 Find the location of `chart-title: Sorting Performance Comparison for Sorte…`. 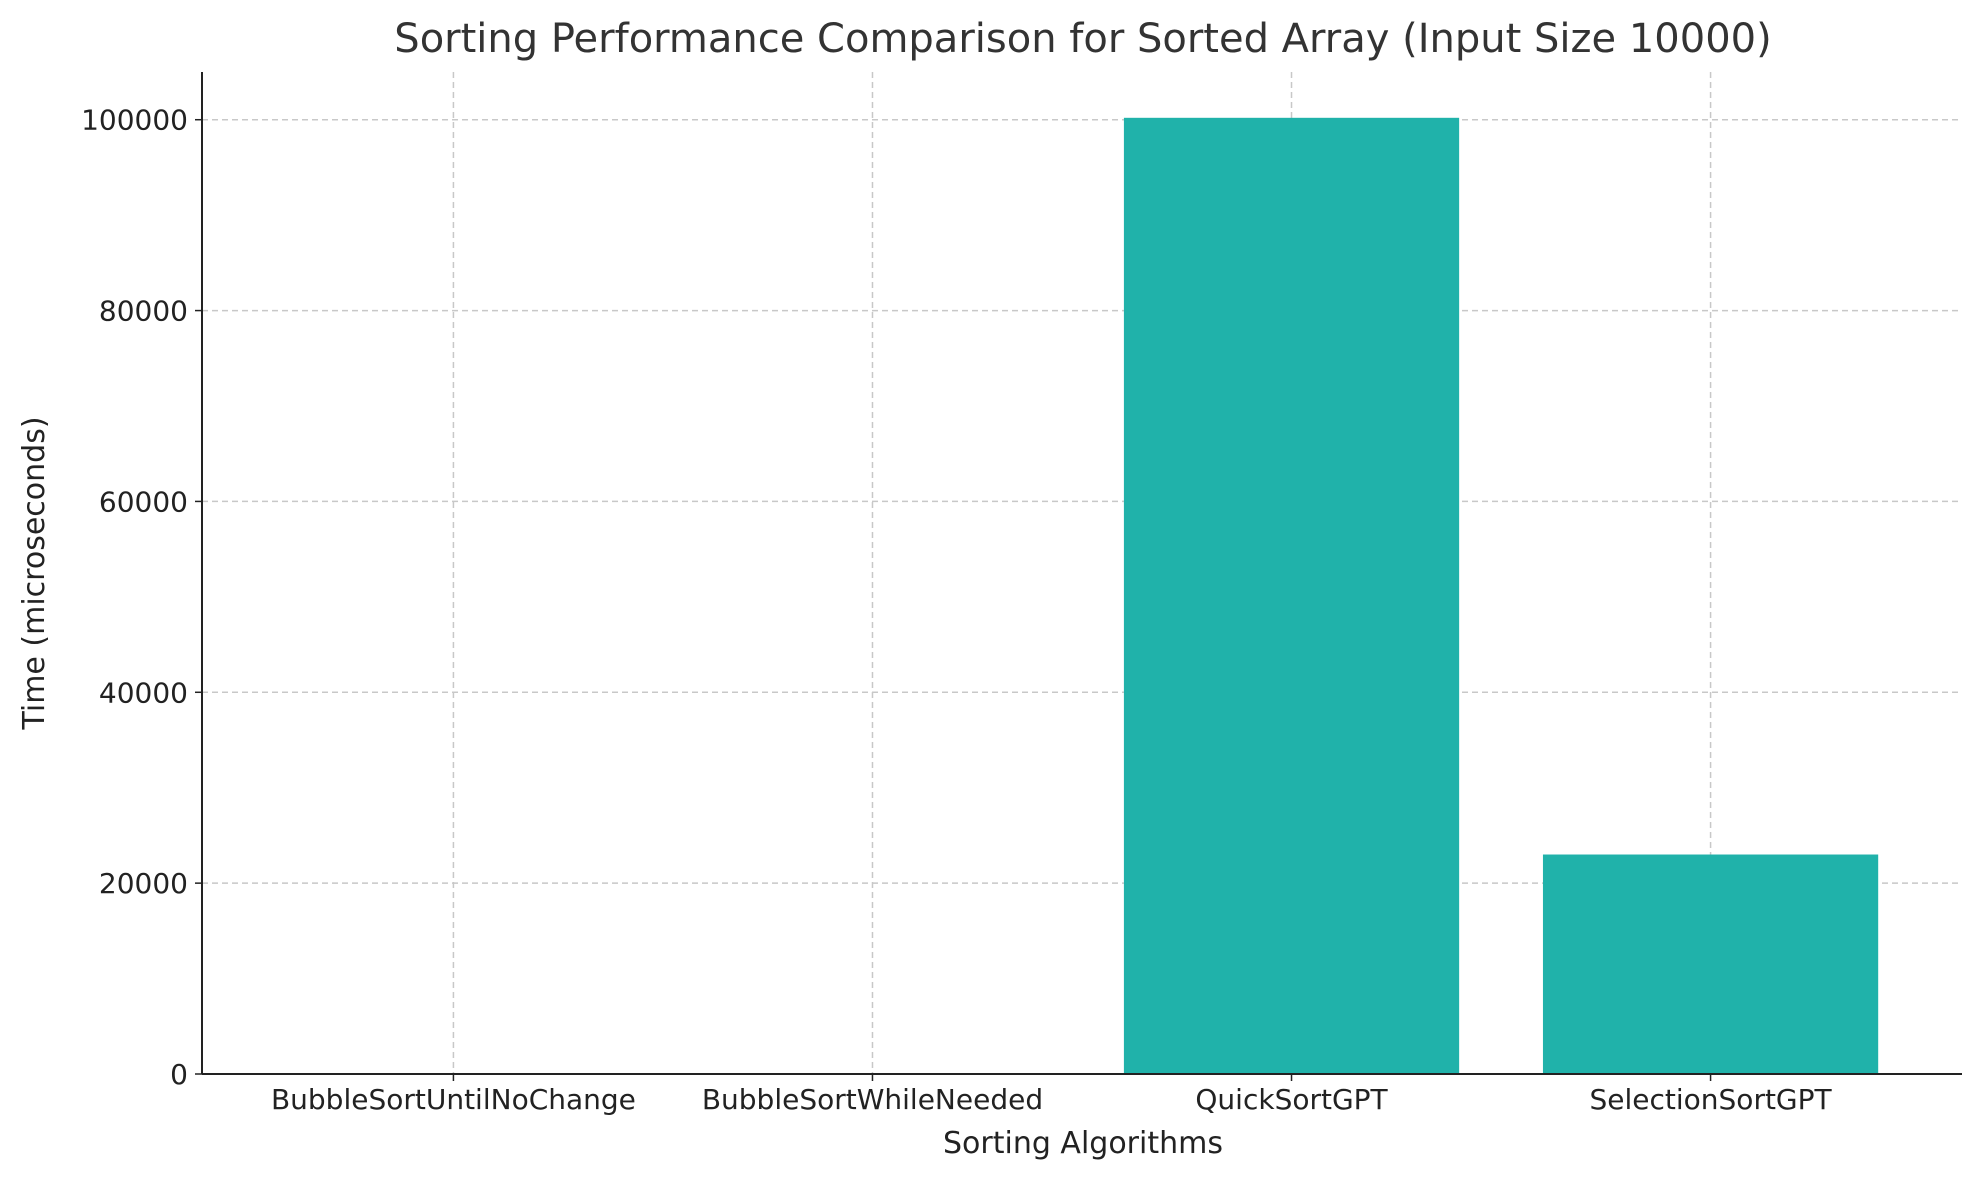

chart-title: Sorting Performance Comparison for Sorte… is located at coordinates (1082, 39).